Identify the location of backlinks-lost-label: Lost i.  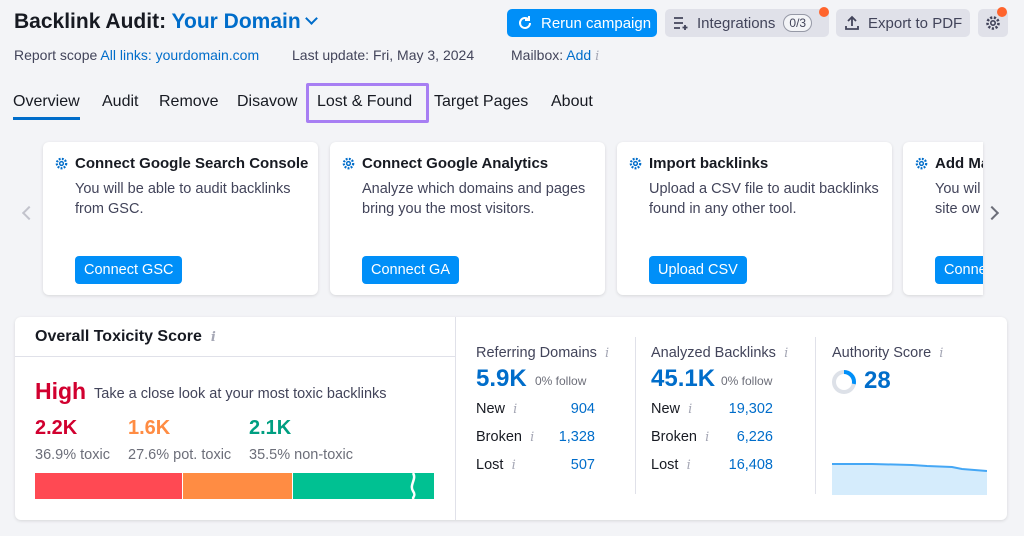
(671, 465).